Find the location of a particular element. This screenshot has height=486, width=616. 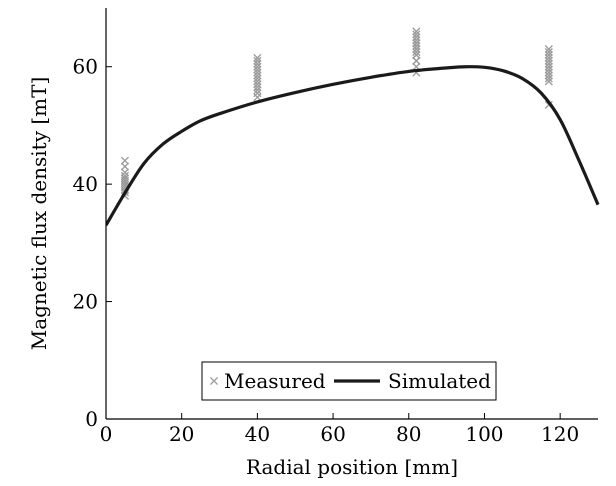

legend: Measured Simulated is located at coordinates (349, 381).